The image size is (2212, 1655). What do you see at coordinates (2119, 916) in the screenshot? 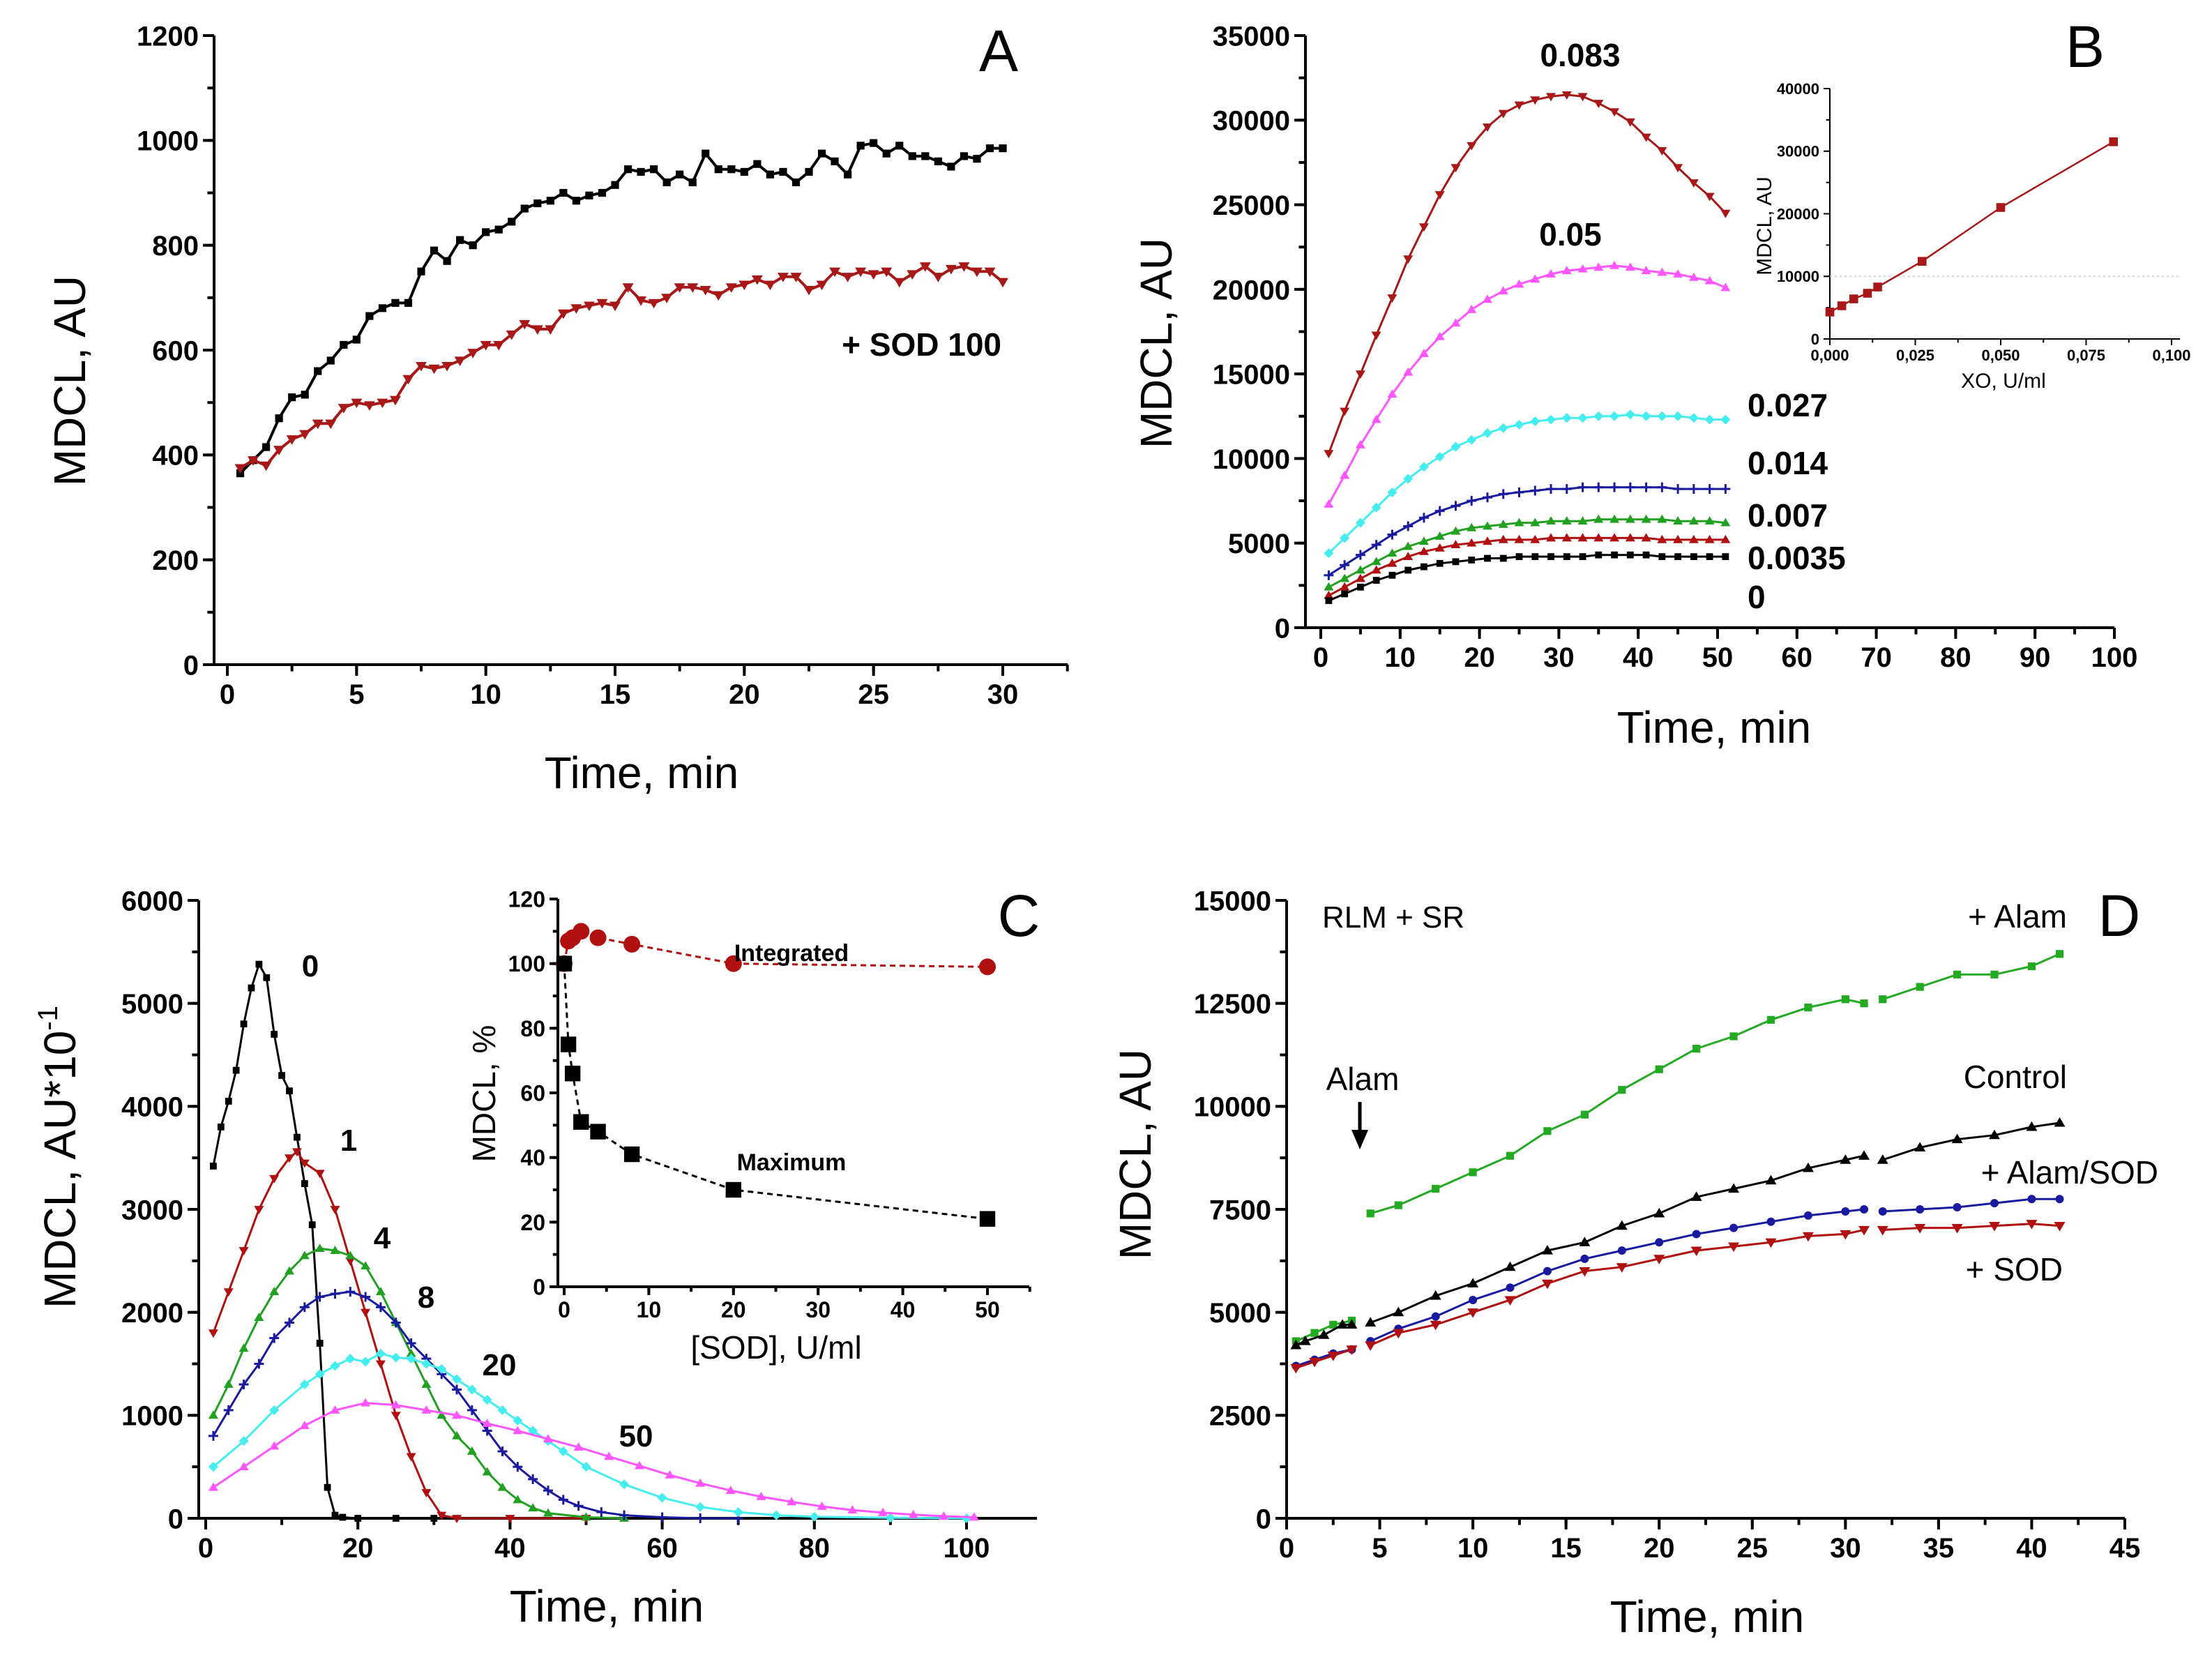
I see `panel-label-d: D` at bounding box center [2119, 916].